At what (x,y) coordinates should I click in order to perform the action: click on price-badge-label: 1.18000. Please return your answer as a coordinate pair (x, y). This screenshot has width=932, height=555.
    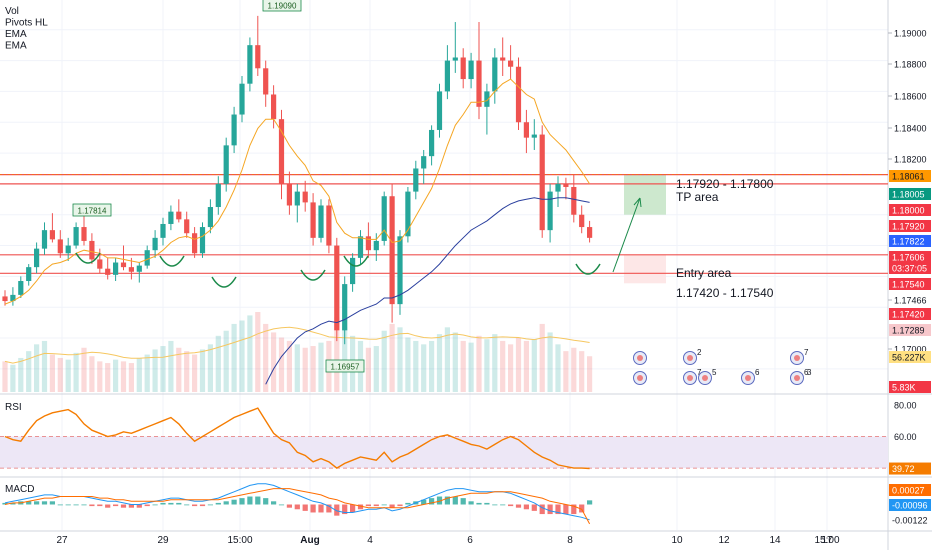
    Looking at the image, I should click on (908, 211).